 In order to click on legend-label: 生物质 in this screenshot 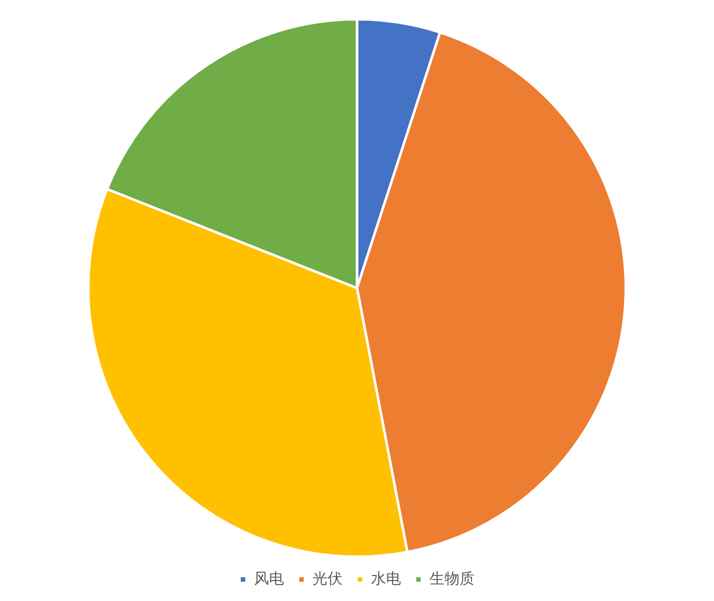, I will do `click(452, 578)`.